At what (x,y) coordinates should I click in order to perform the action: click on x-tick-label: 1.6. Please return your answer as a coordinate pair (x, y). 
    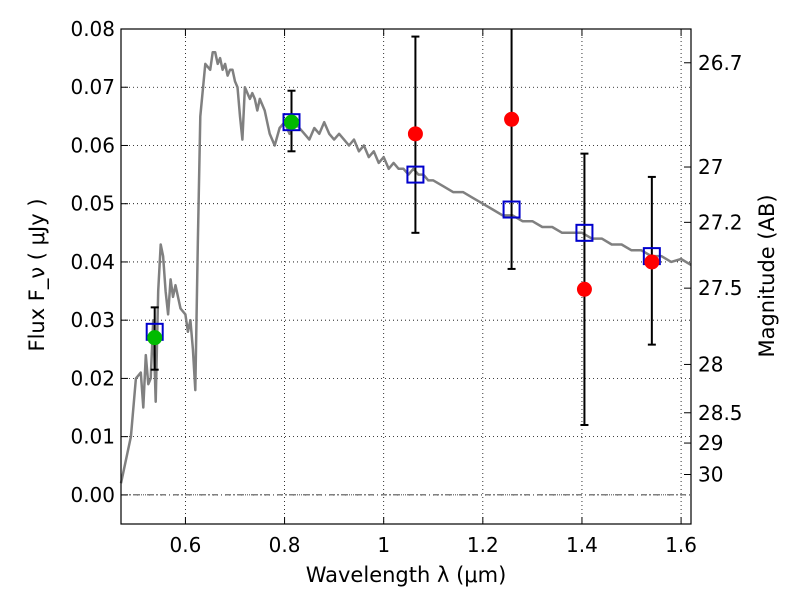
    Looking at the image, I should click on (681, 545).